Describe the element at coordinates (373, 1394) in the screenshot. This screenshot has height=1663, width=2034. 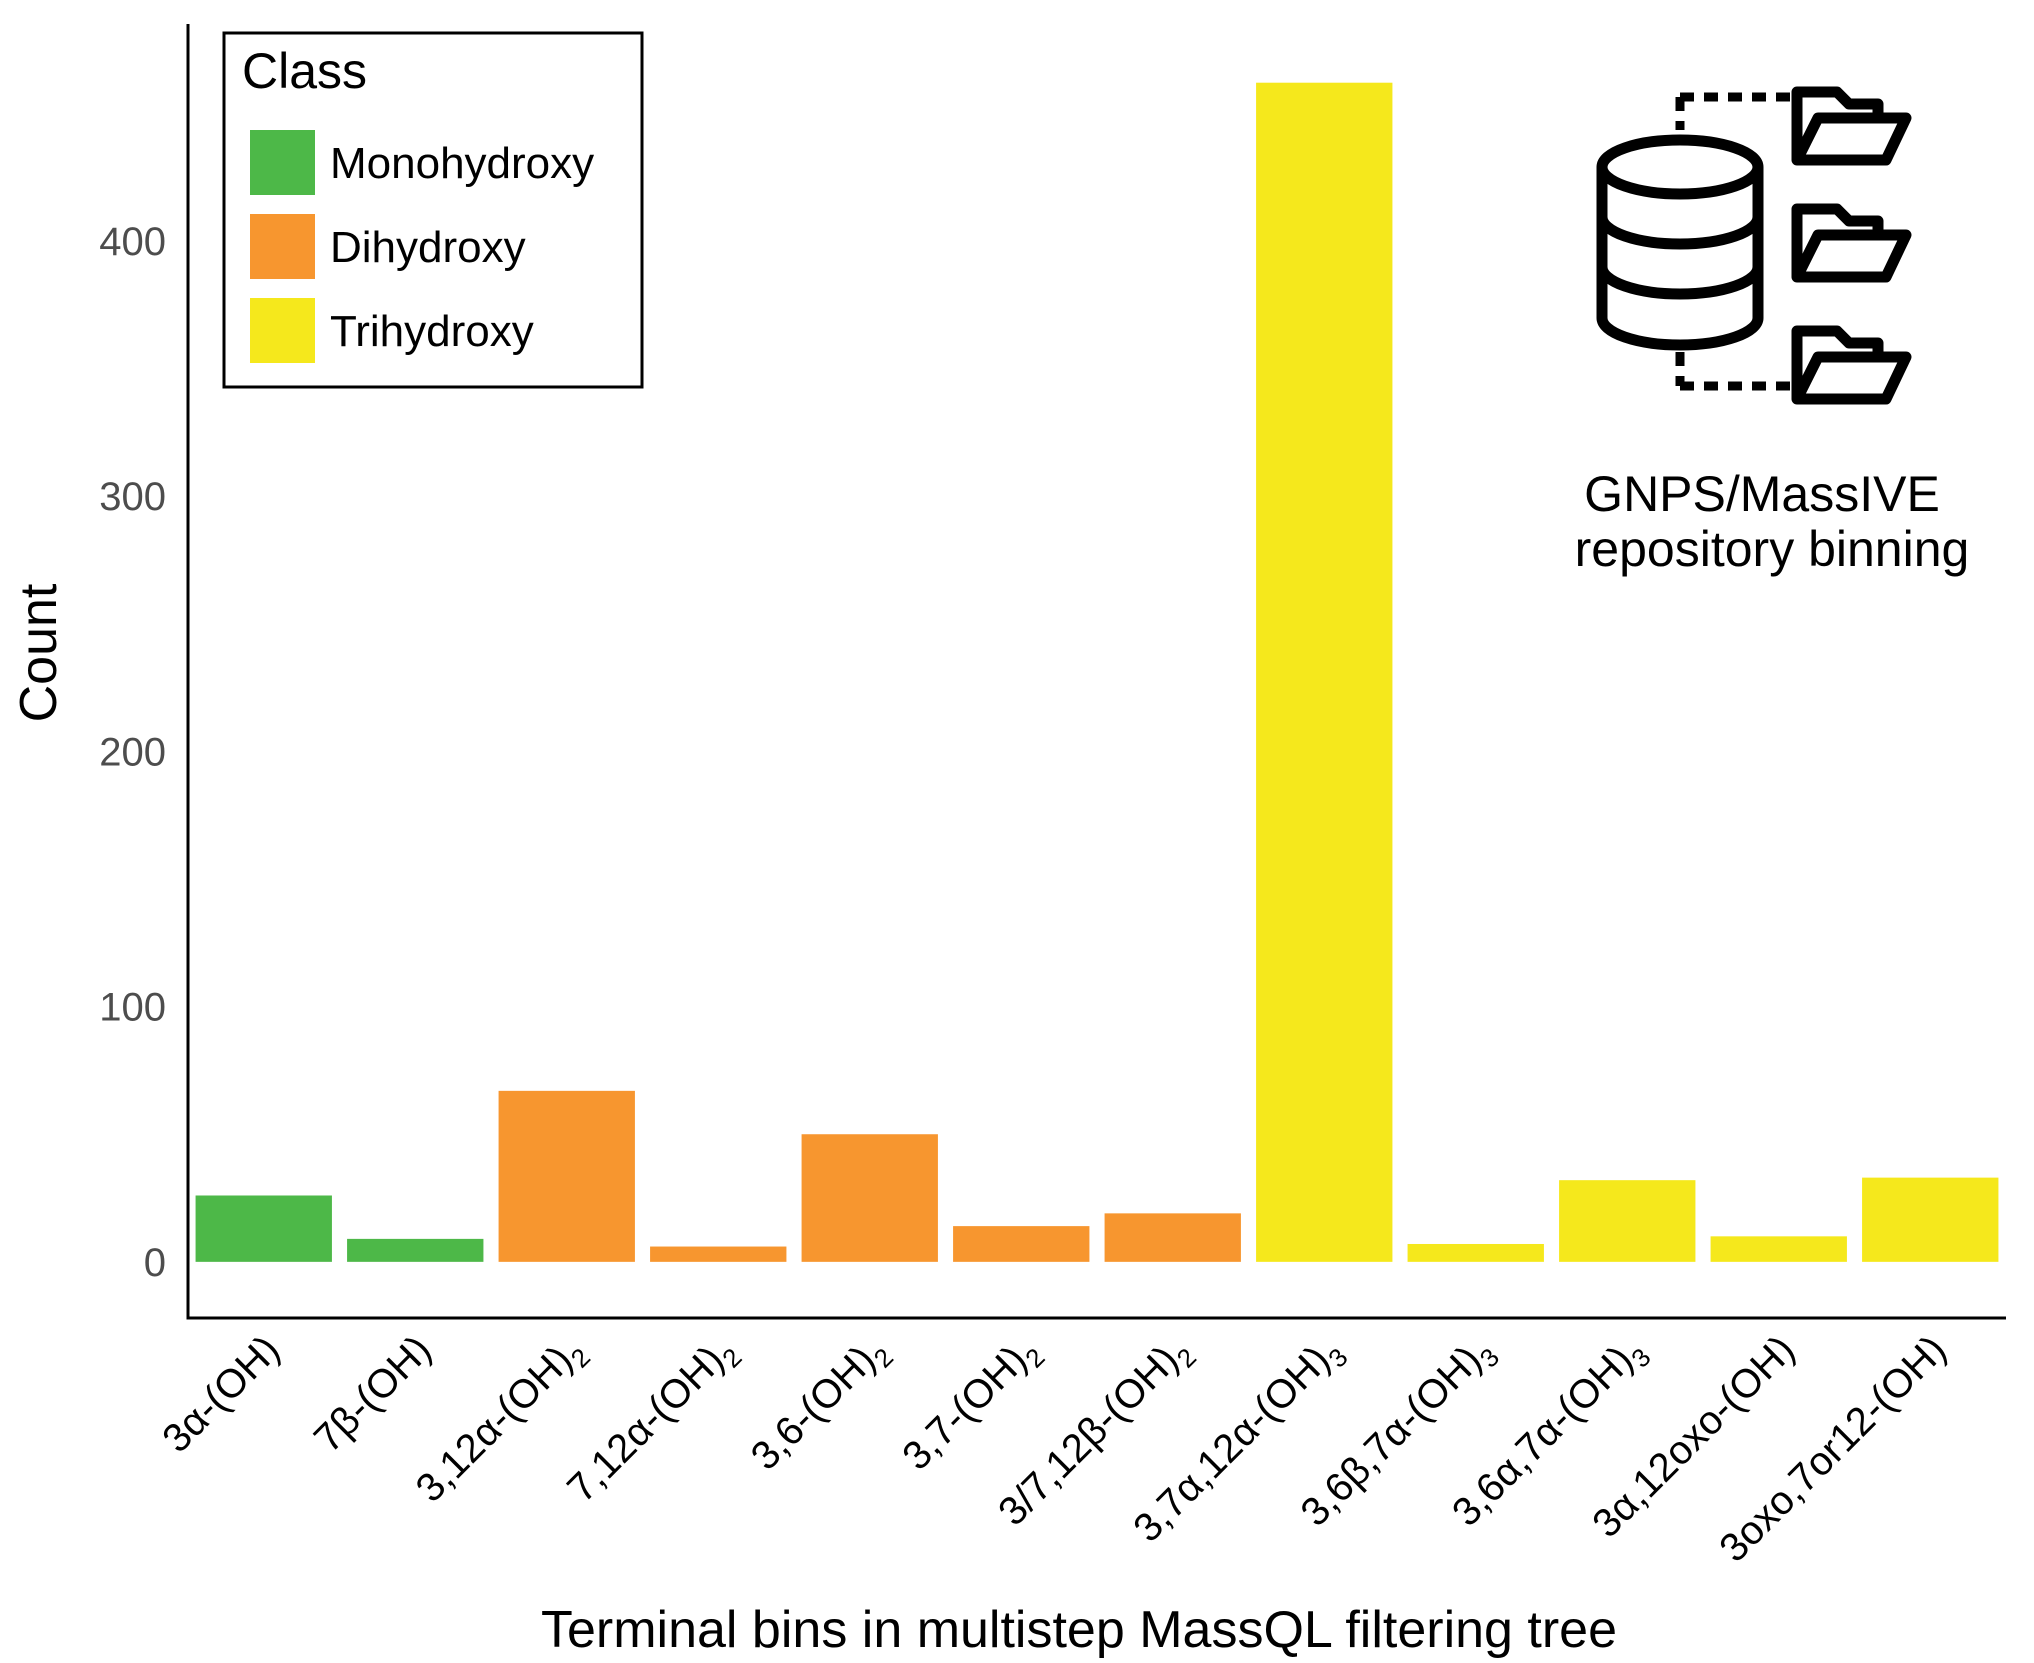
I see `x-tick-label: 7β-(OH)` at that location.